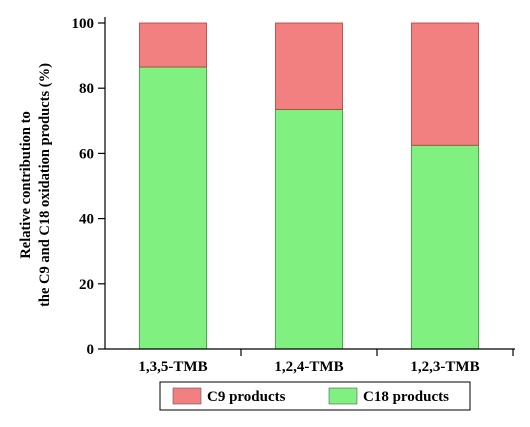 This screenshot has height=427, width=530. I want to click on y-axis-label-line-1: Relative contribution to, so click(26, 184).